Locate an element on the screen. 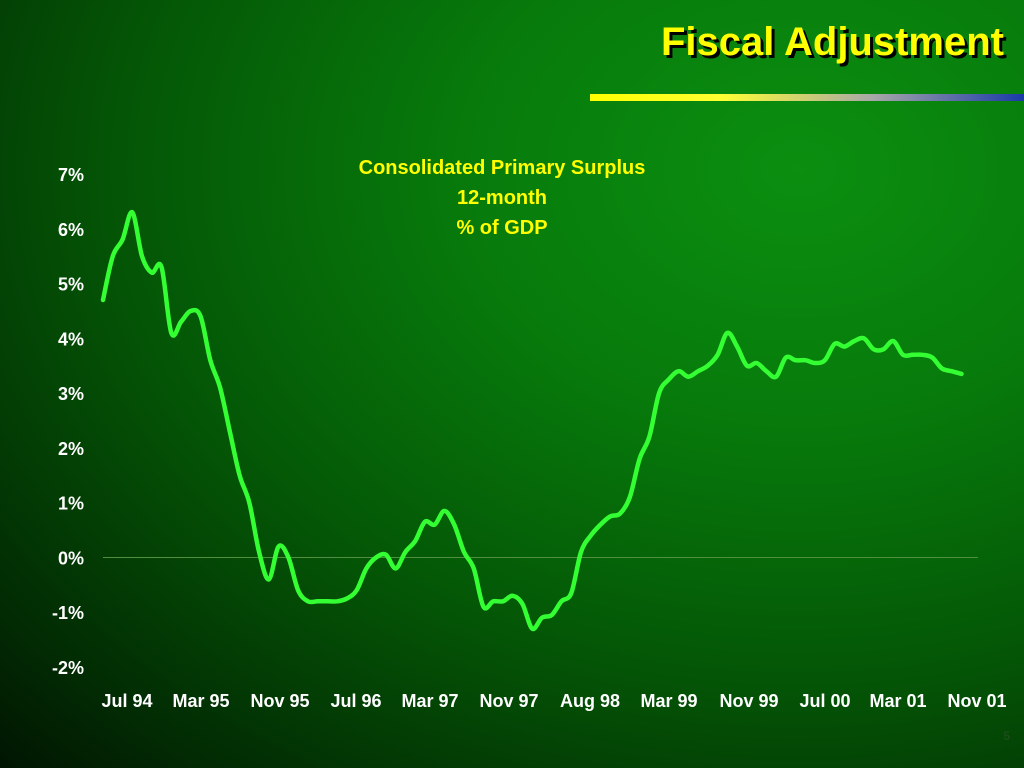 This screenshot has width=1024, height=768. y-tick-label: -2% is located at coordinates (68, 668).